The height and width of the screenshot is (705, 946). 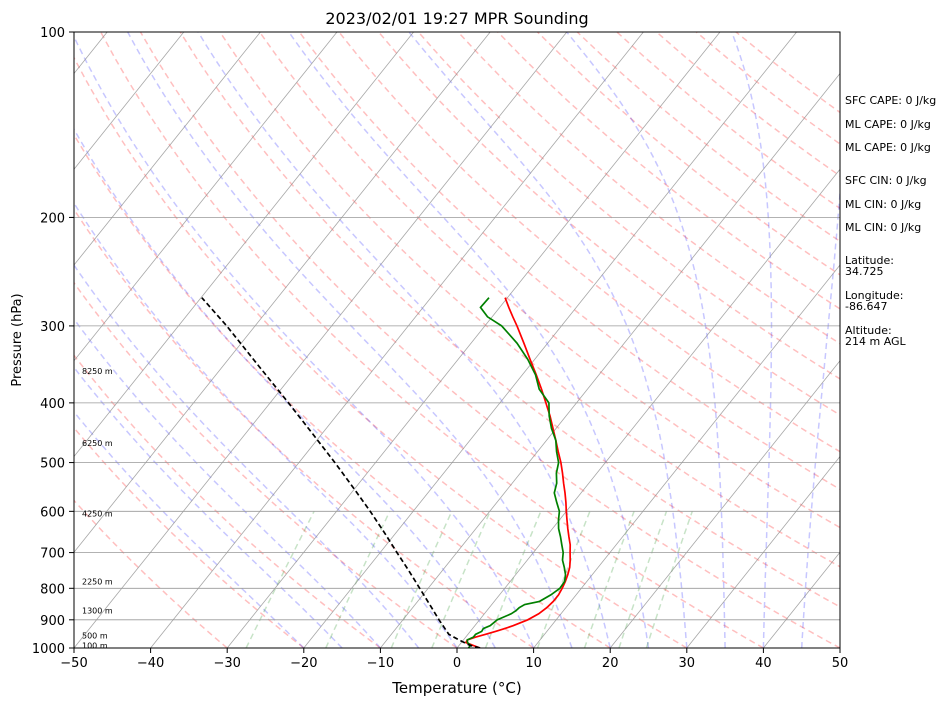 What do you see at coordinates (17, 339) in the screenshot?
I see `y-axis-label: Pressure (hPa)` at bounding box center [17, 339].